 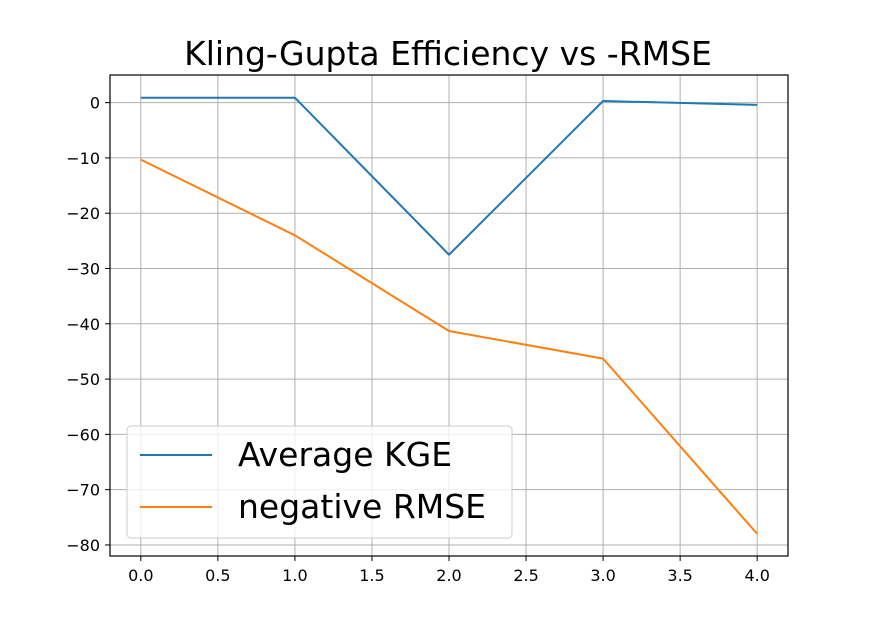 I want to click on legend-label-0: Average KGE, so click(x=345, y=454).